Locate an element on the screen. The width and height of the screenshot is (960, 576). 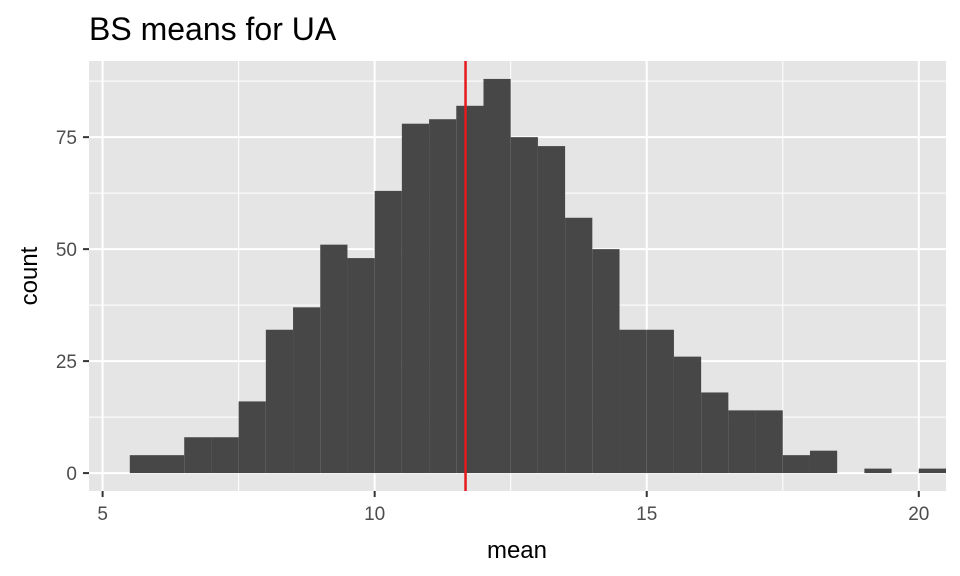
x-tick-label: 5 is located at coordinates (102, 514).